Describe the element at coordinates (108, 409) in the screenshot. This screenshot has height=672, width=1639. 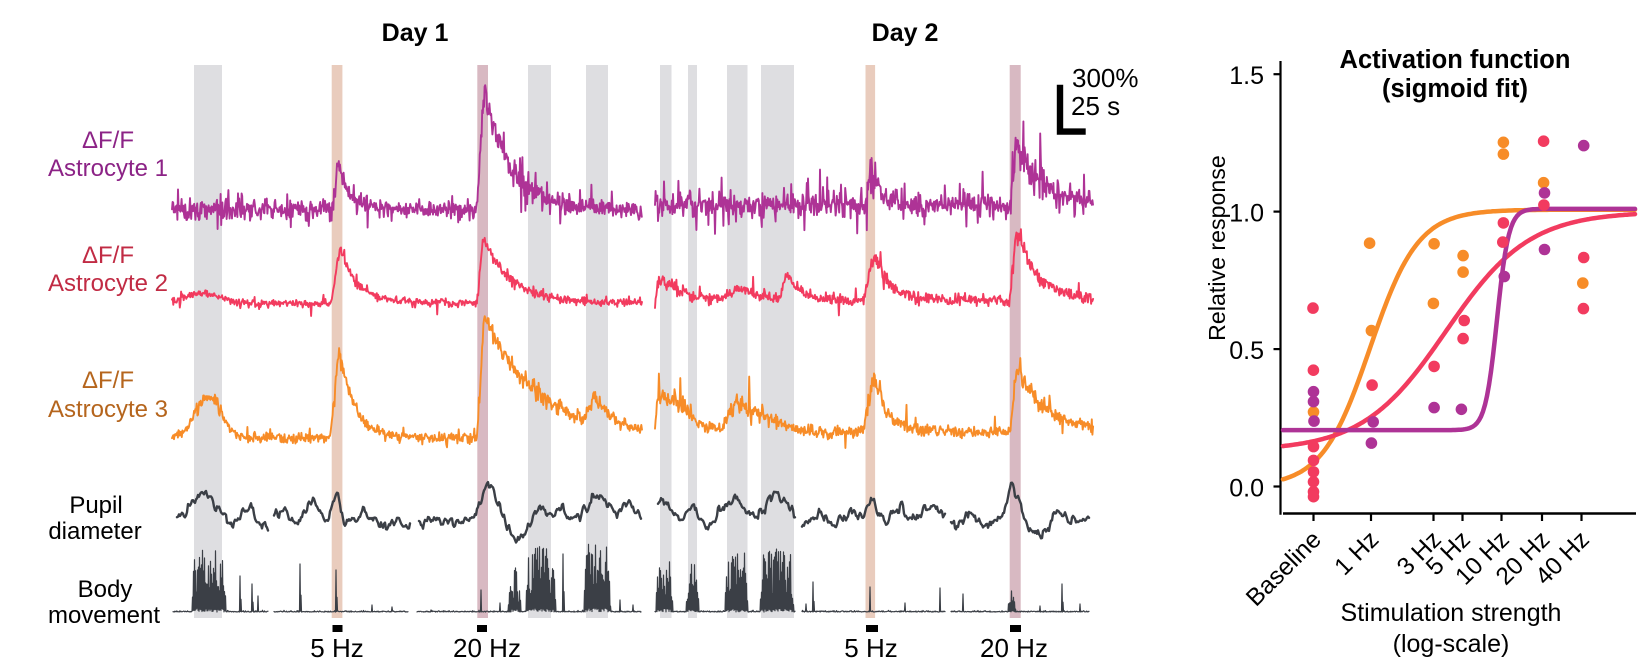
I see `svg-text: Astrocyte 3` at that location.